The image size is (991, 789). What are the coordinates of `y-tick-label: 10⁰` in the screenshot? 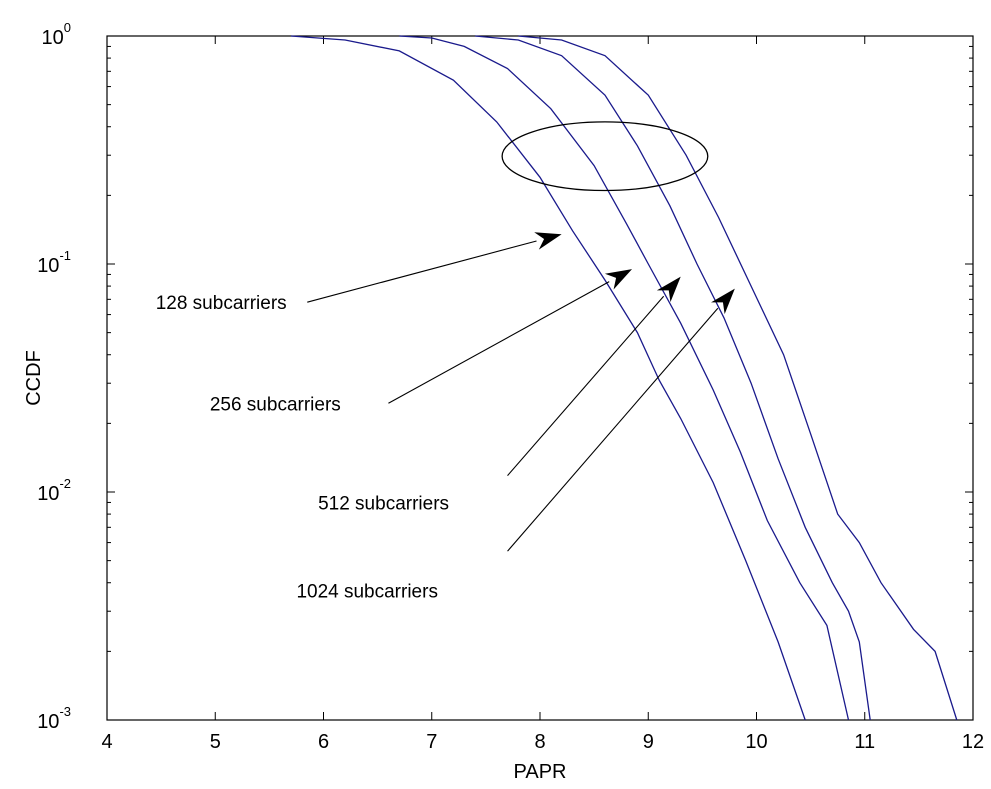 It's located at (56, 34).